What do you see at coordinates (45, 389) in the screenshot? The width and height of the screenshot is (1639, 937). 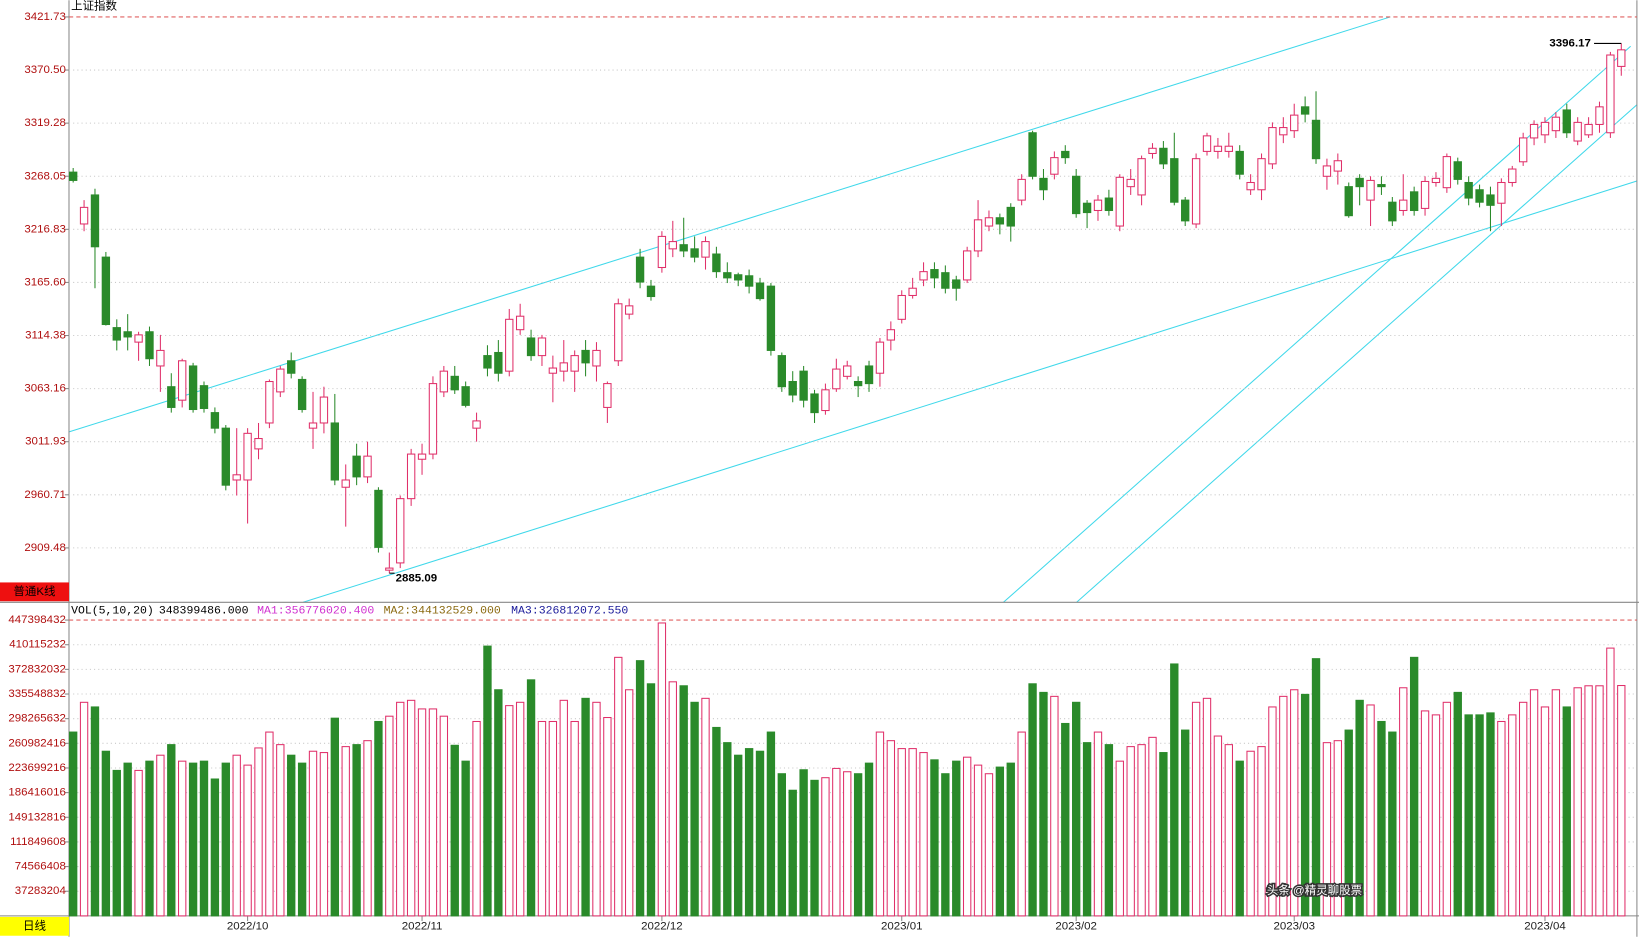 I see `y-tick-label: 3063.16` at bounding box center [45, 389].